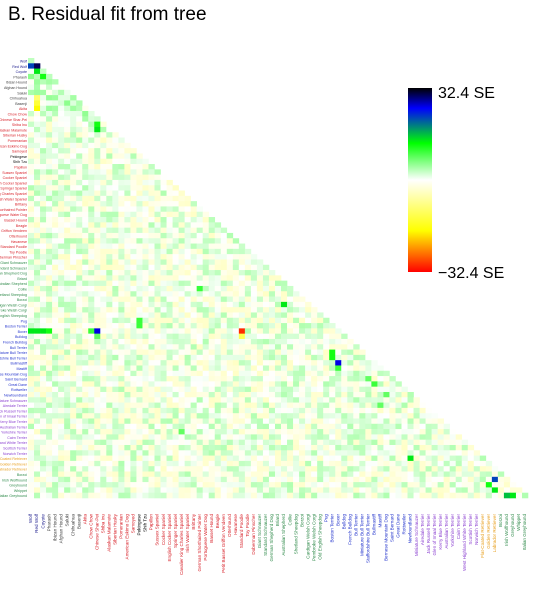  What do you see at coordinates (14, 464) in the screenshot?
I see `row-label: Golden Retriever` at bounding box center [14, 464].